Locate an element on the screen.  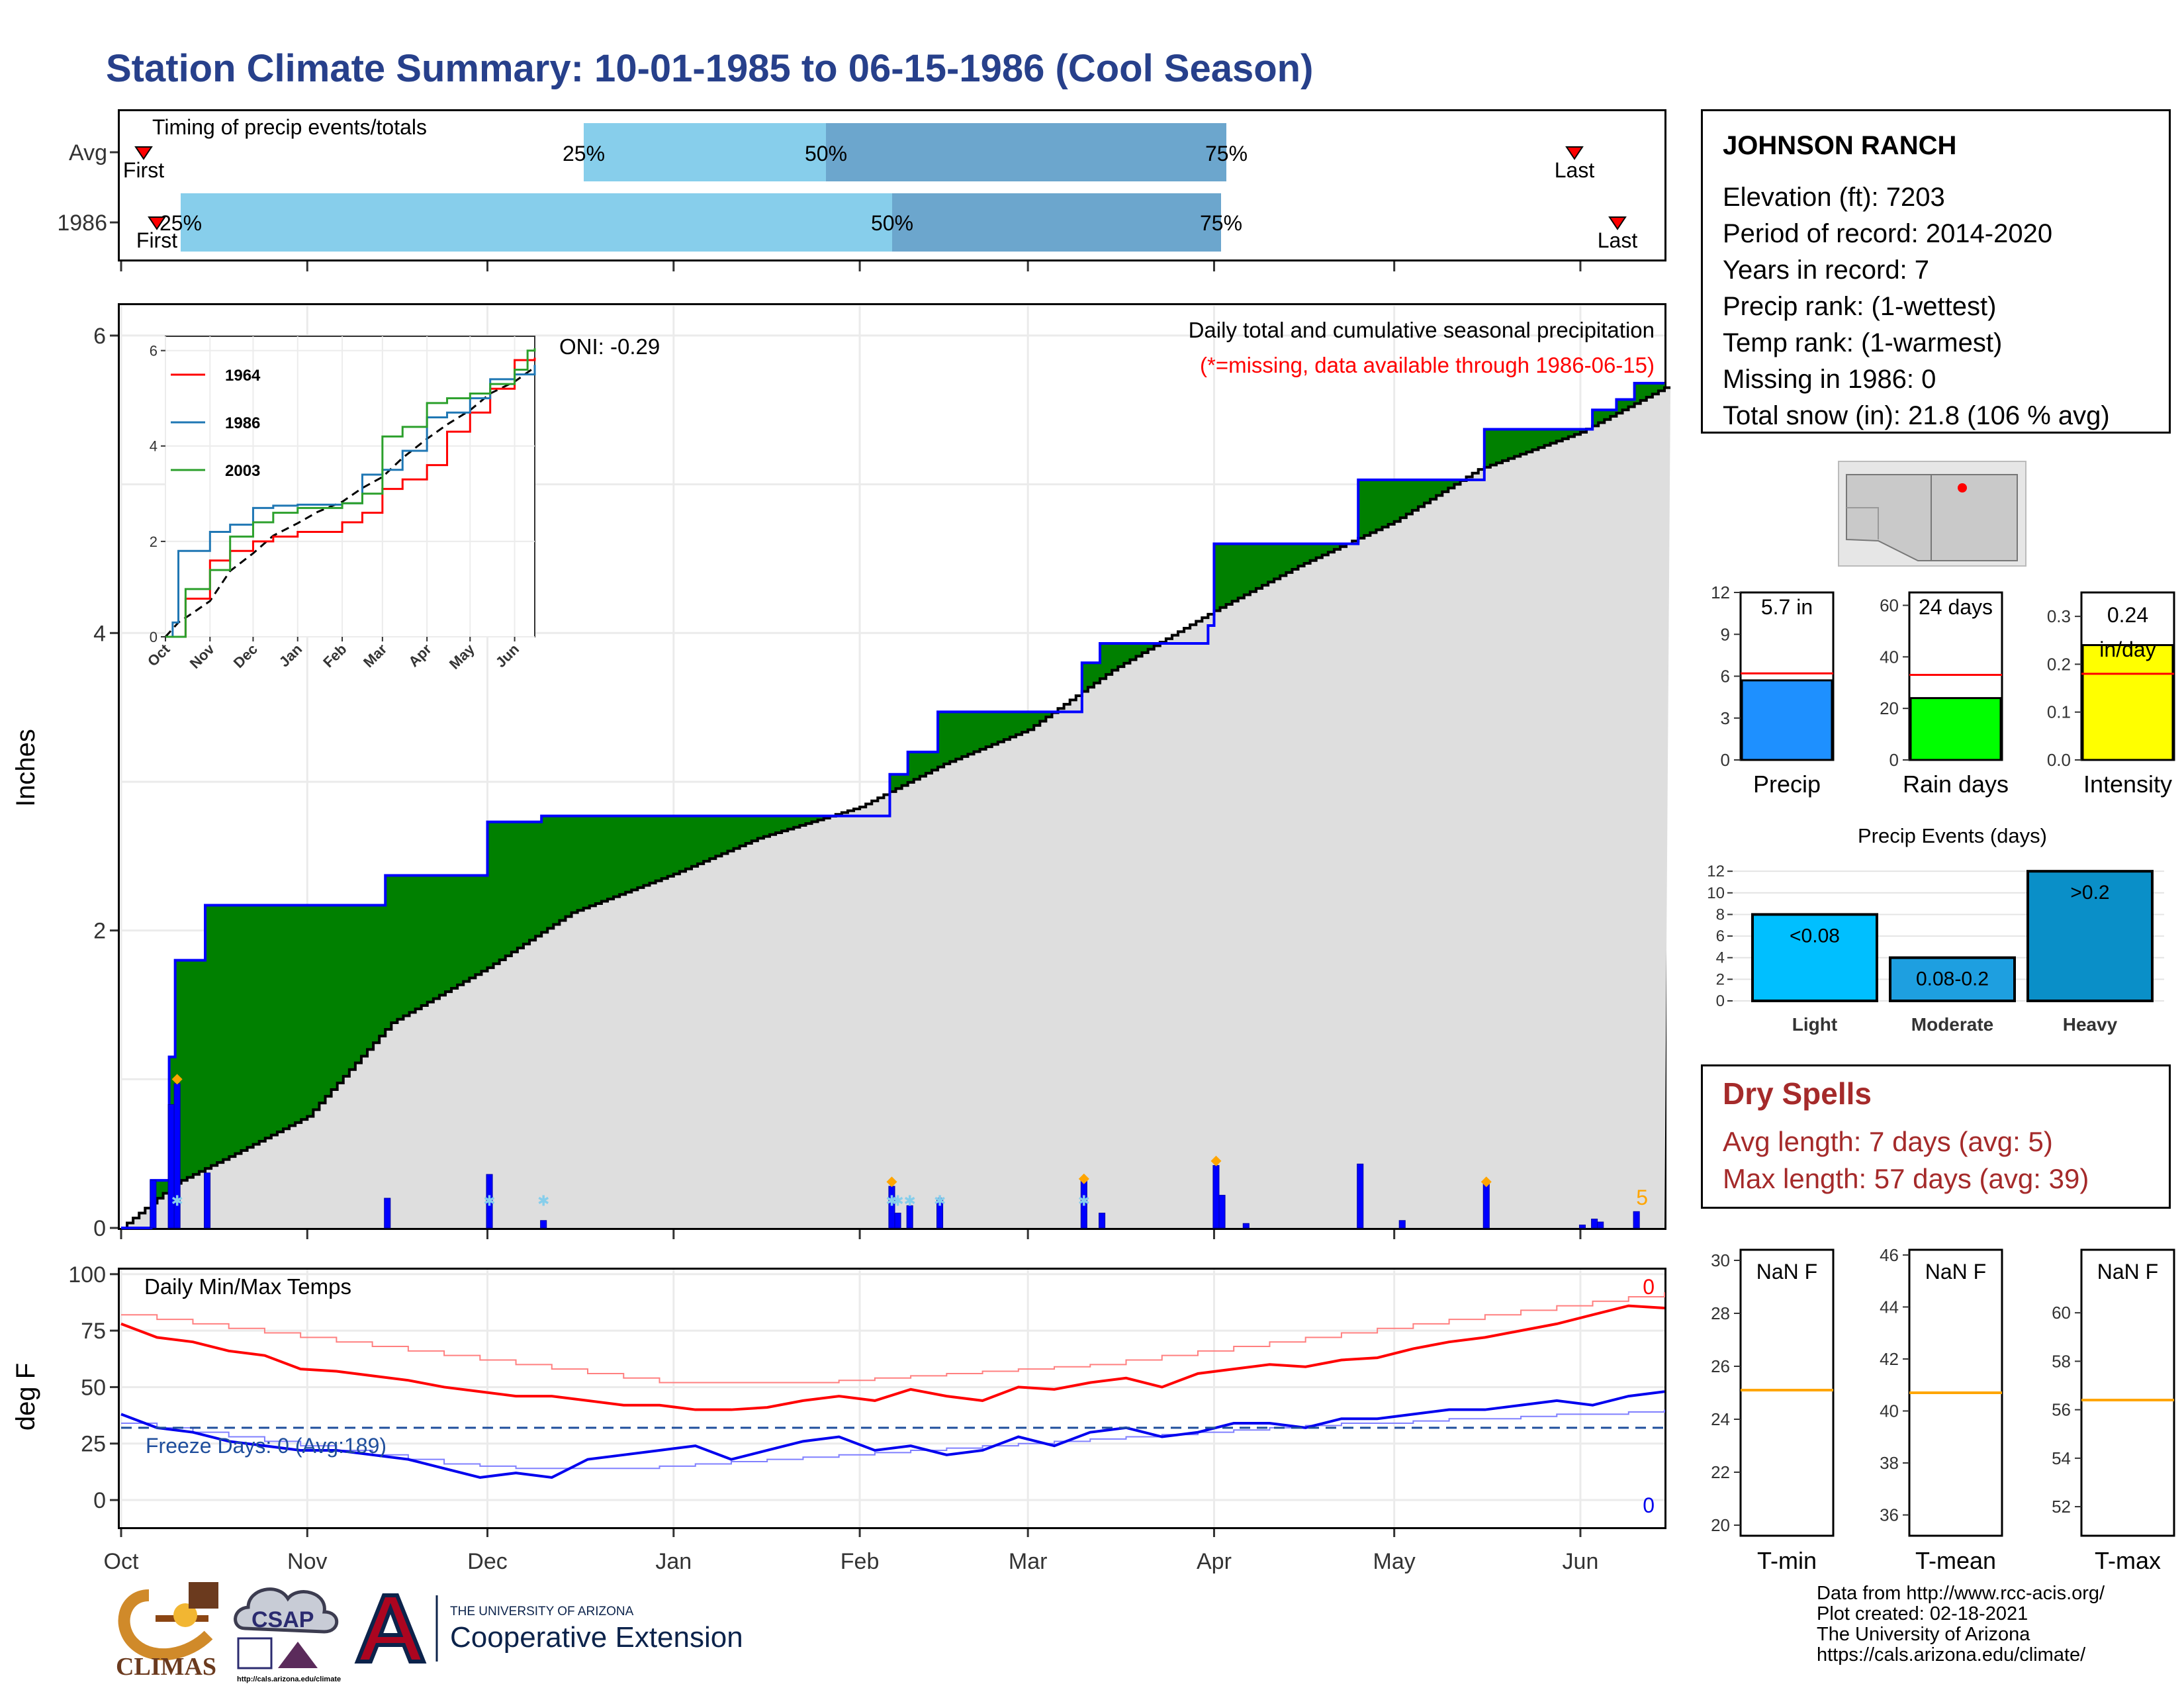
legend-label: 1986 is located at coordinates (242, 423).